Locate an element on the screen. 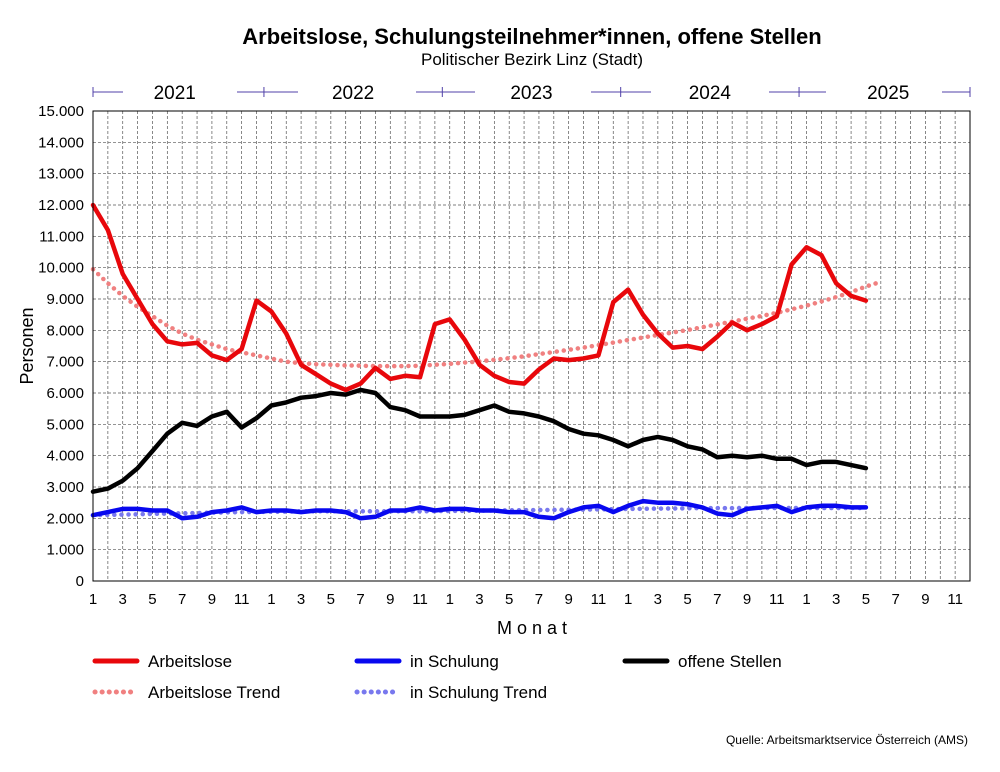 This screenshot has width=1000, height=772. legend-label: in Schulung Trend is located at coordinates (478, 692).